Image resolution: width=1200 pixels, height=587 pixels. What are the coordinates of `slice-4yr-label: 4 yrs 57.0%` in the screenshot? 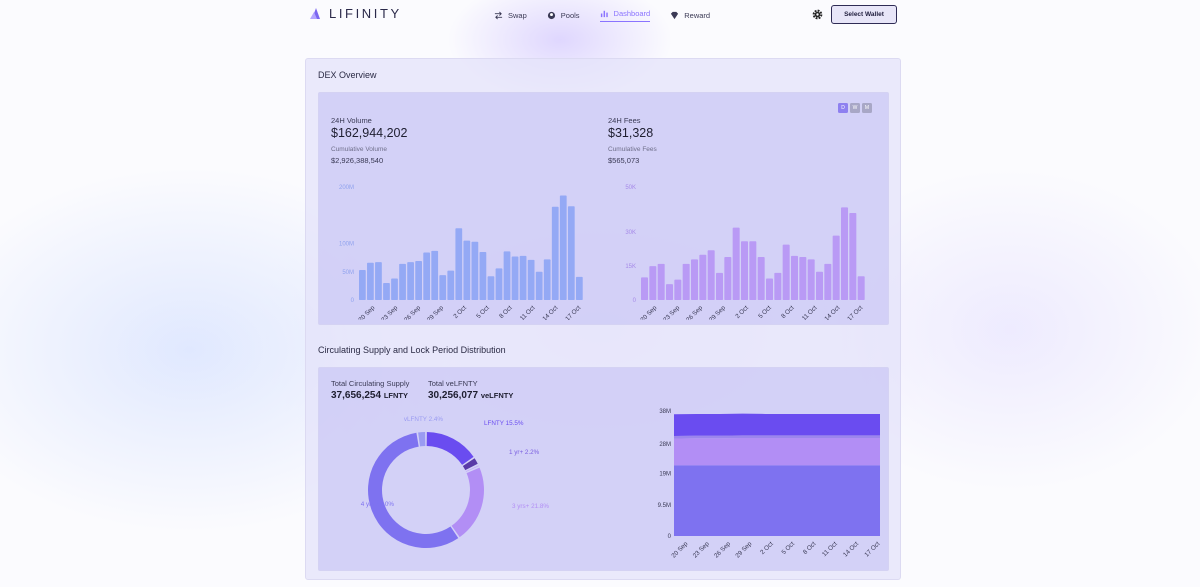 It's located at (378, 504).